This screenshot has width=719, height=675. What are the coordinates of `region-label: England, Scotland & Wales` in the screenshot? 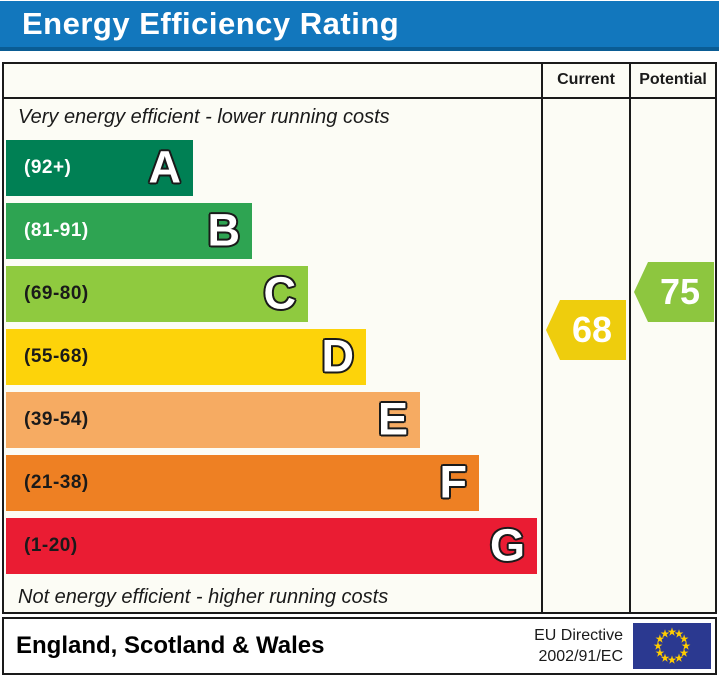 It's located at (170, 645).